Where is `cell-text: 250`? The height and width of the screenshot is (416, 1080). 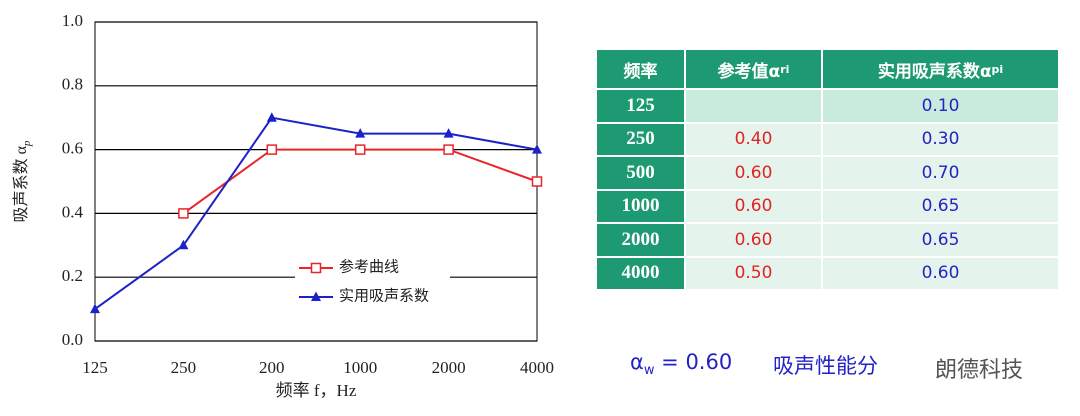 cell-text: 250 is located at coordinates (640, 139).